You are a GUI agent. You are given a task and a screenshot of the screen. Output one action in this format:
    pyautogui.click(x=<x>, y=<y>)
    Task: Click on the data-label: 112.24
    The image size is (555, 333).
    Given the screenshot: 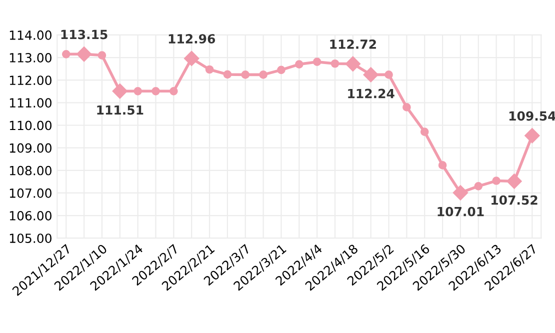 What is the action you would take?
    pyautogui.click(x=371, y=93)
    